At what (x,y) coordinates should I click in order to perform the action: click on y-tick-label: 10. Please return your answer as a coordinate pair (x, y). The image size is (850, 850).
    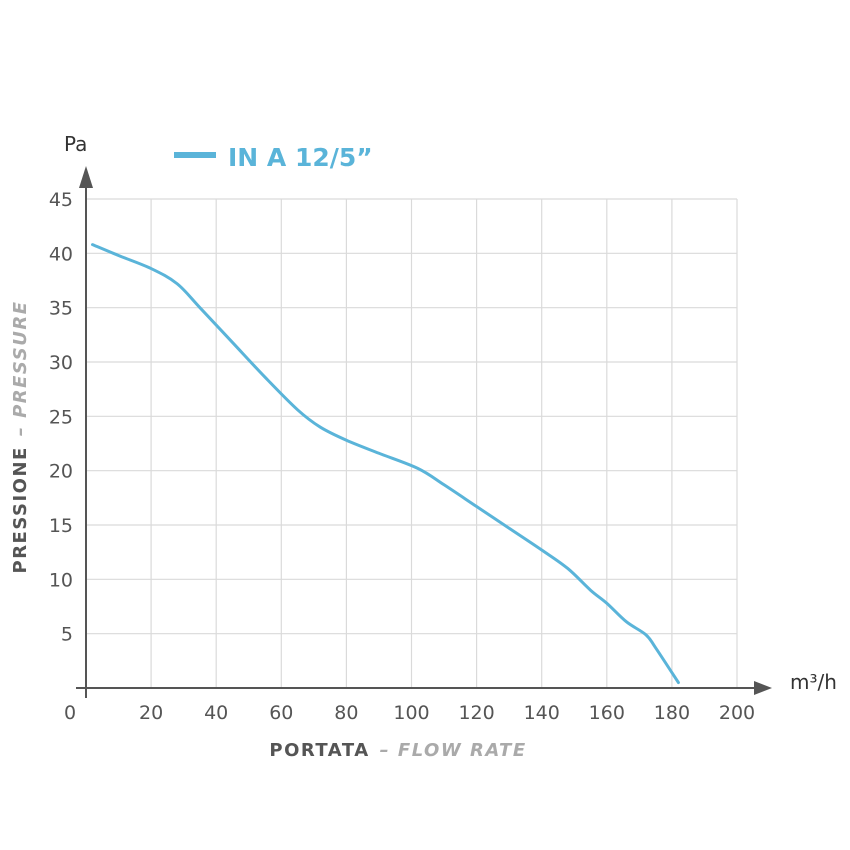
    Looking at the image, I should click on (61, 580).